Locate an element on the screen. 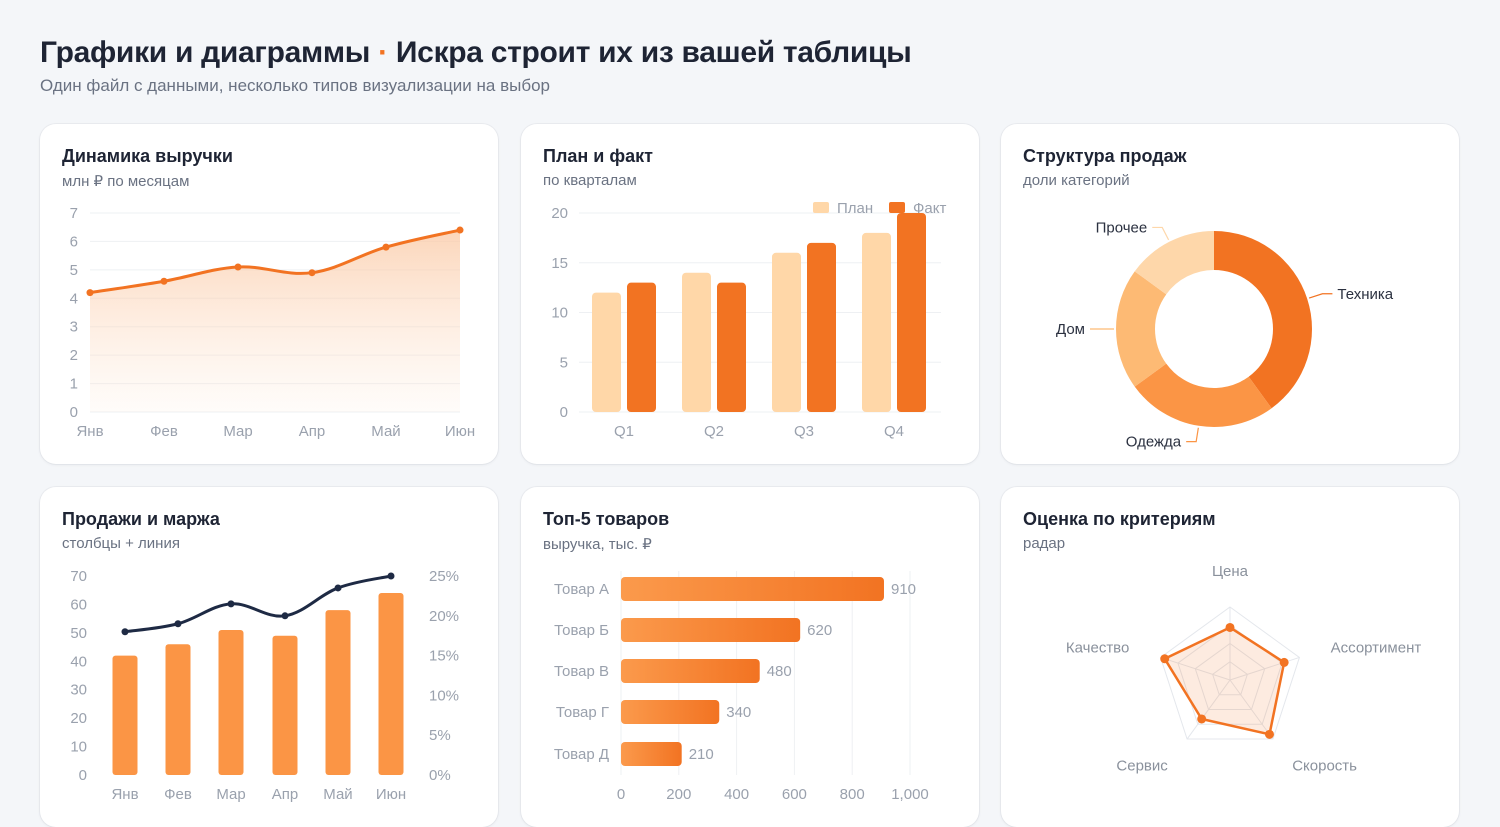 This screenshot has height=827, width=1500. revenue-x-tick: Май is located at coordinates (385, 431).